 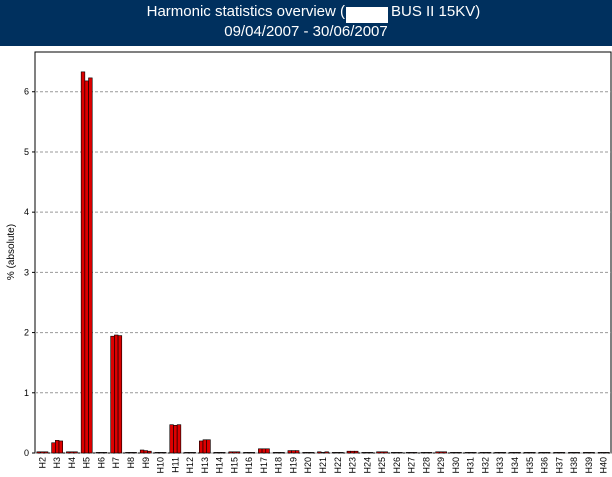 What do you see at coordinates (131, 463) in the screenshot?
I see `x-tick-label: H8` at bounding box center [131, 463].